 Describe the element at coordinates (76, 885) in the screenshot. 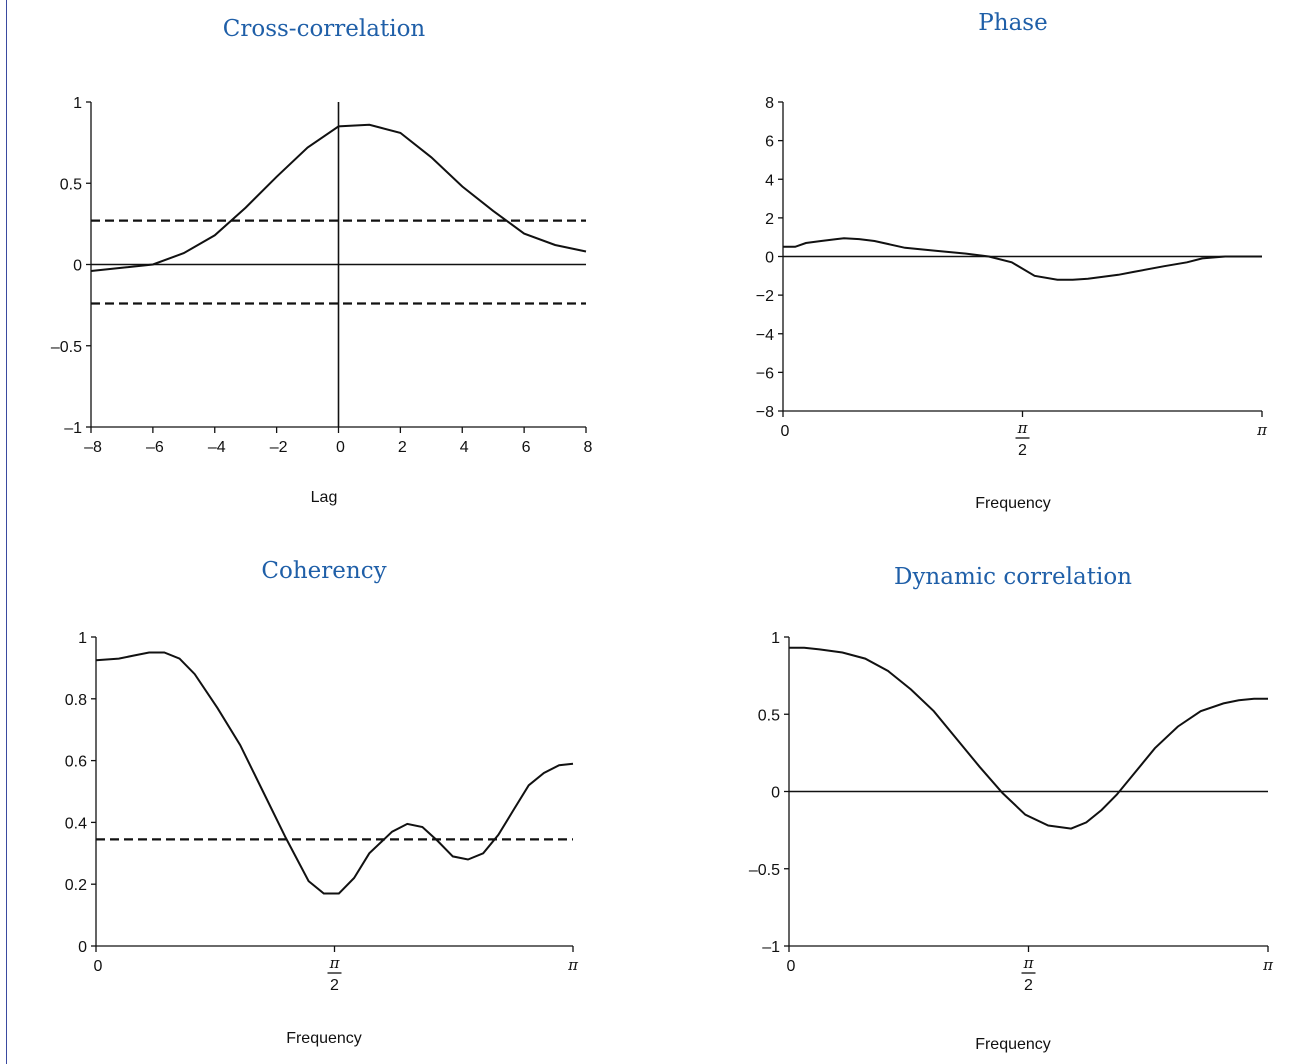

I see `y-tick-label: 0.2` at that location.